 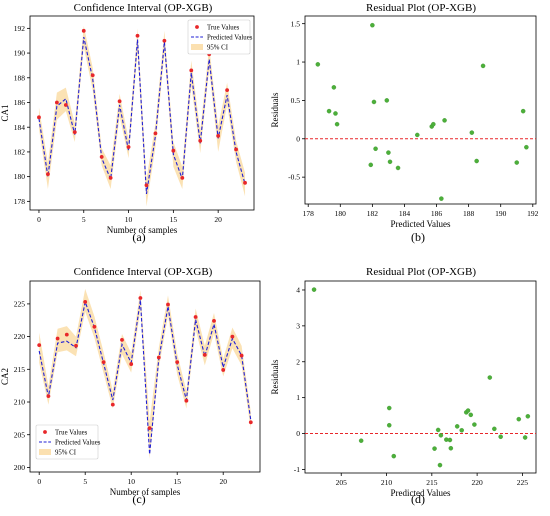 What do you see at coordinates (138, 499) in the screenshot?
I see `panel-label: (c)` at bounding box center [138, 499].